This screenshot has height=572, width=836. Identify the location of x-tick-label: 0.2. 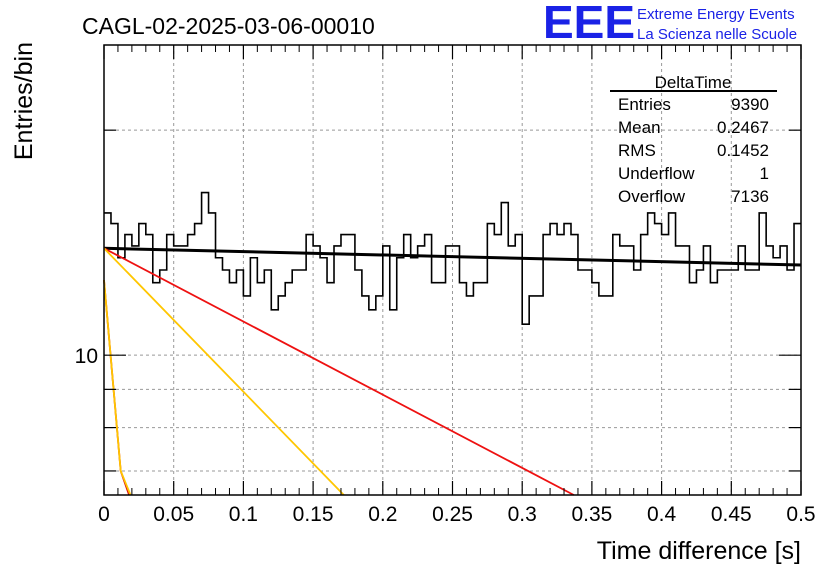
(382, 514).